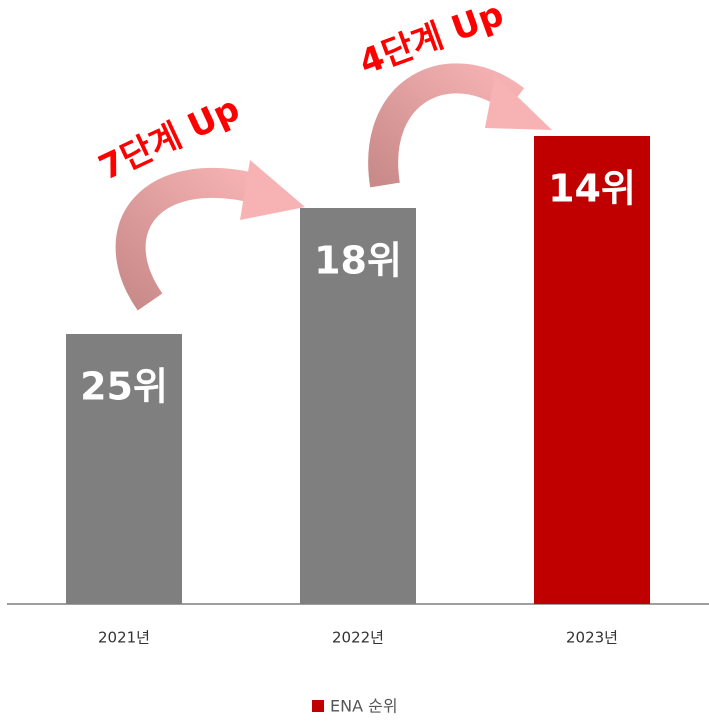 This screenshot has width=709, height=721. Describe the element at coordinates (592, 189) in the screenshot. I see `value-label: 14위` at that location.